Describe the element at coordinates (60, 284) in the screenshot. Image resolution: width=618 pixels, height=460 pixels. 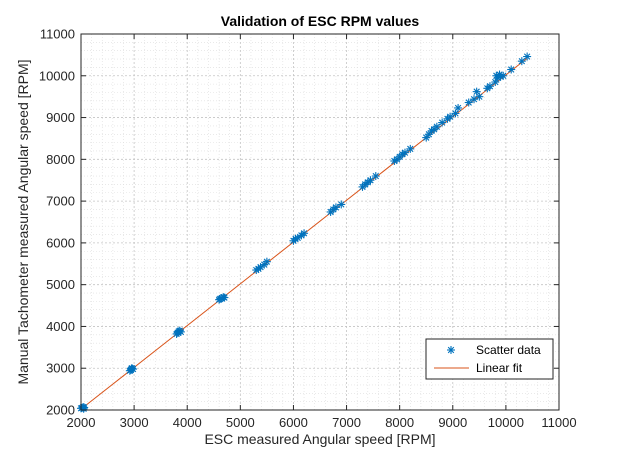
I see `y-tick-label: 5000` at that location.